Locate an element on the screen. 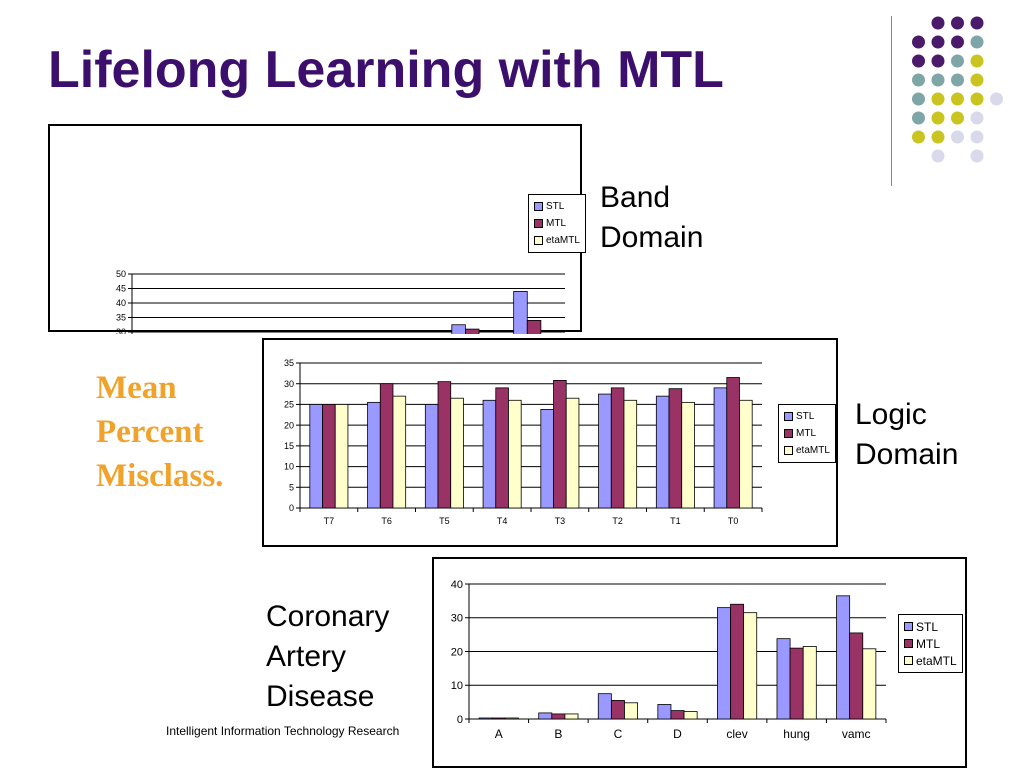 This screenshot has height=770, width=1024. bar-etaMTL-hung is located at coordinates (809, 683).